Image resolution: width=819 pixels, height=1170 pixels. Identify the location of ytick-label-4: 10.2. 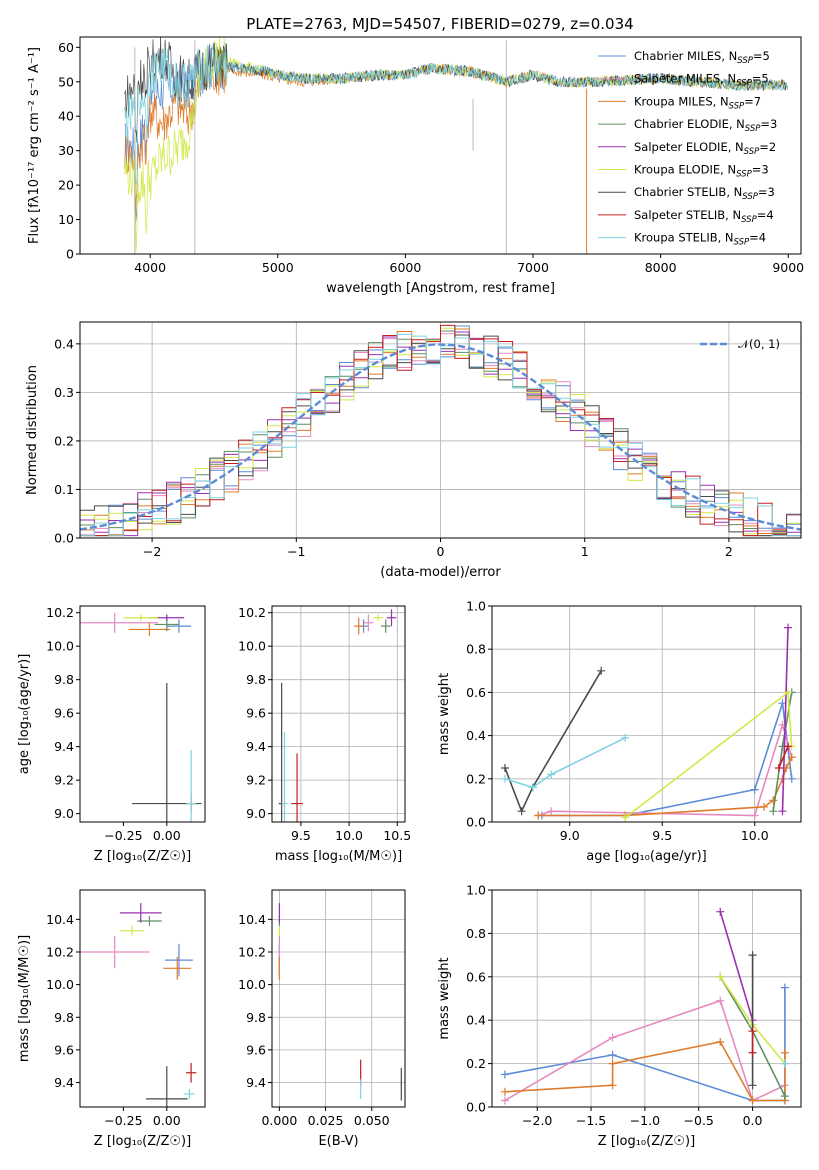
(252, 952).